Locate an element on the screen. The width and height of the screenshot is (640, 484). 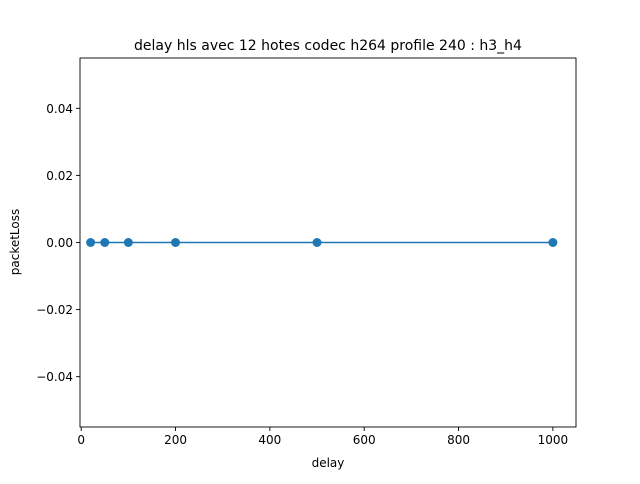
y-tick-label: 0.04 is located at coordinates (59, 109).